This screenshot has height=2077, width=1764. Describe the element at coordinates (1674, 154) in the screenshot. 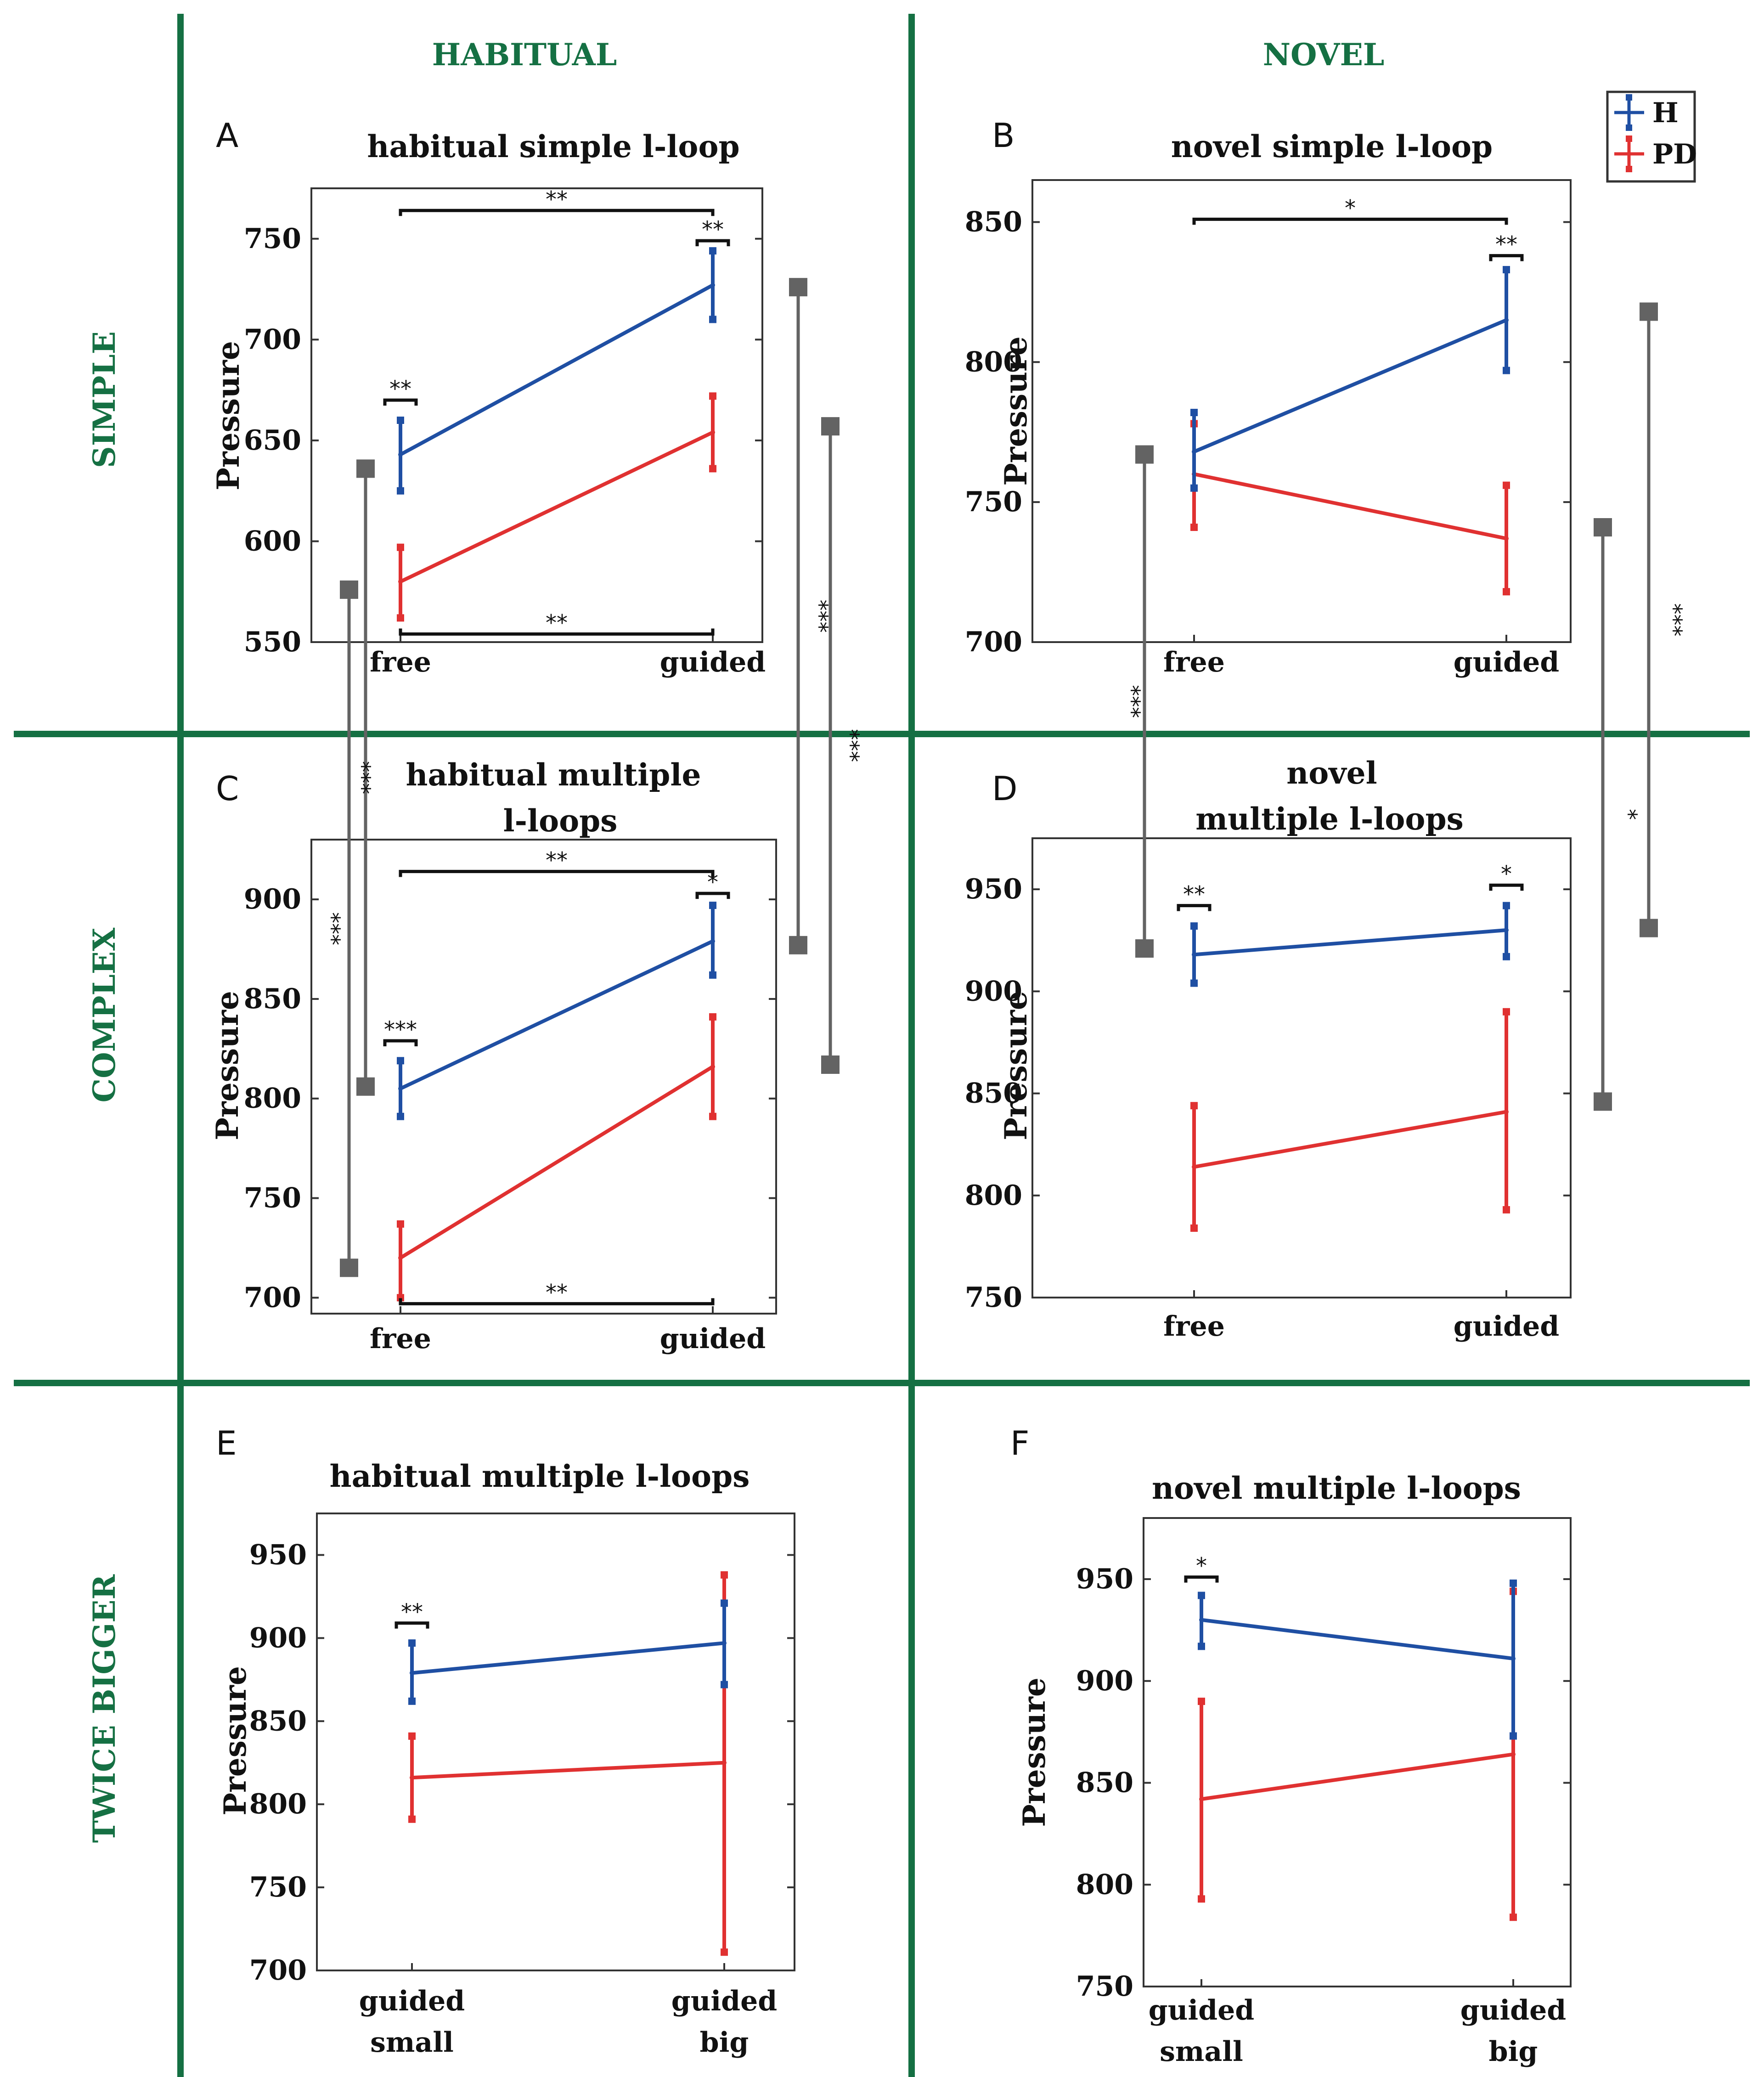

I see `legend-pd-label: PD` at that location.